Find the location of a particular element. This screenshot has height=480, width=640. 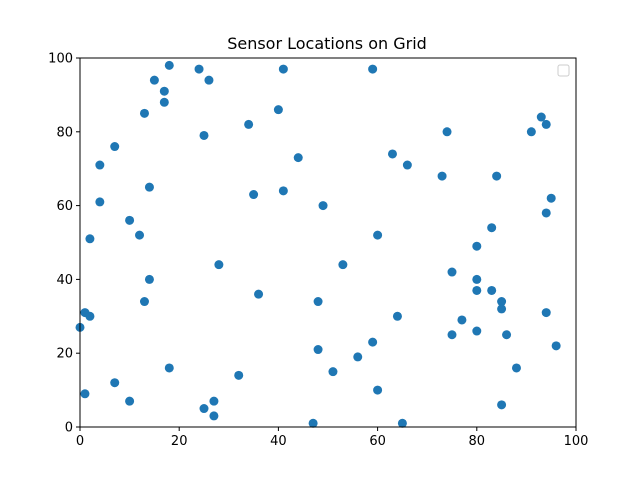

x-axis: 0 20 40 60 80 100 is located at coordinates (332, 438).